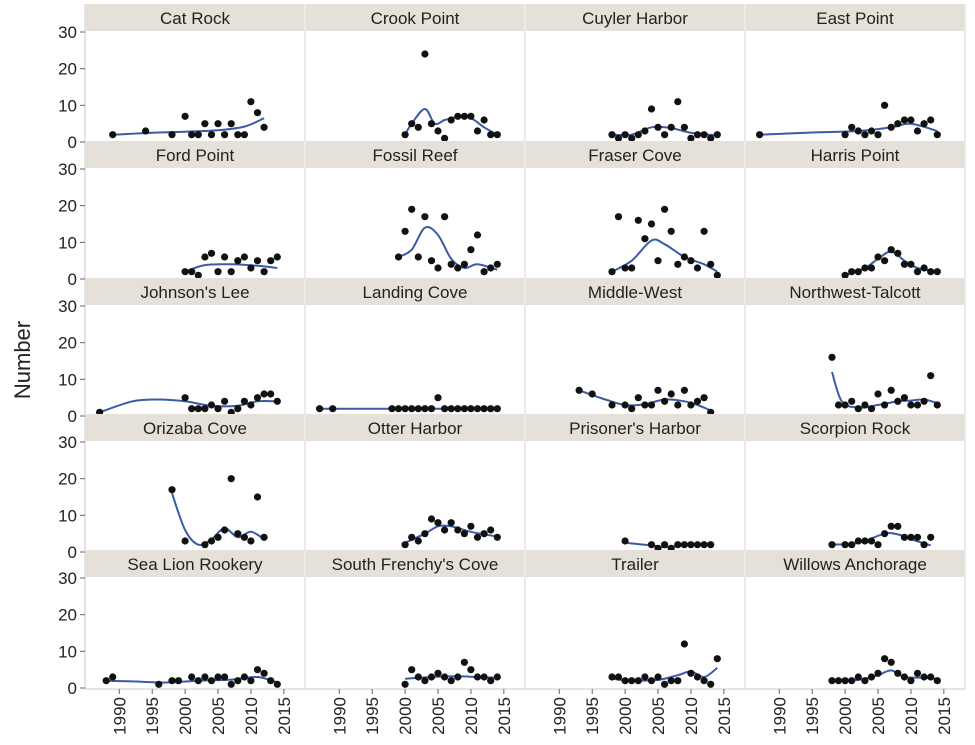 The image size is (975, 745). I want to click on y-tick-label: 30, so click(67, 32).